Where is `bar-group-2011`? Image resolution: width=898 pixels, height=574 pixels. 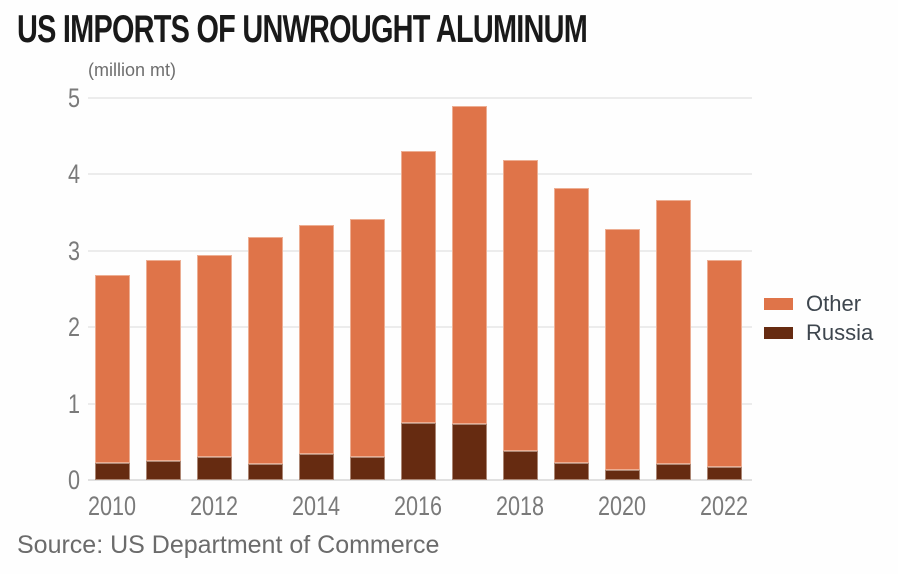 bar-group-2011 is located at coordinates (163, 369).